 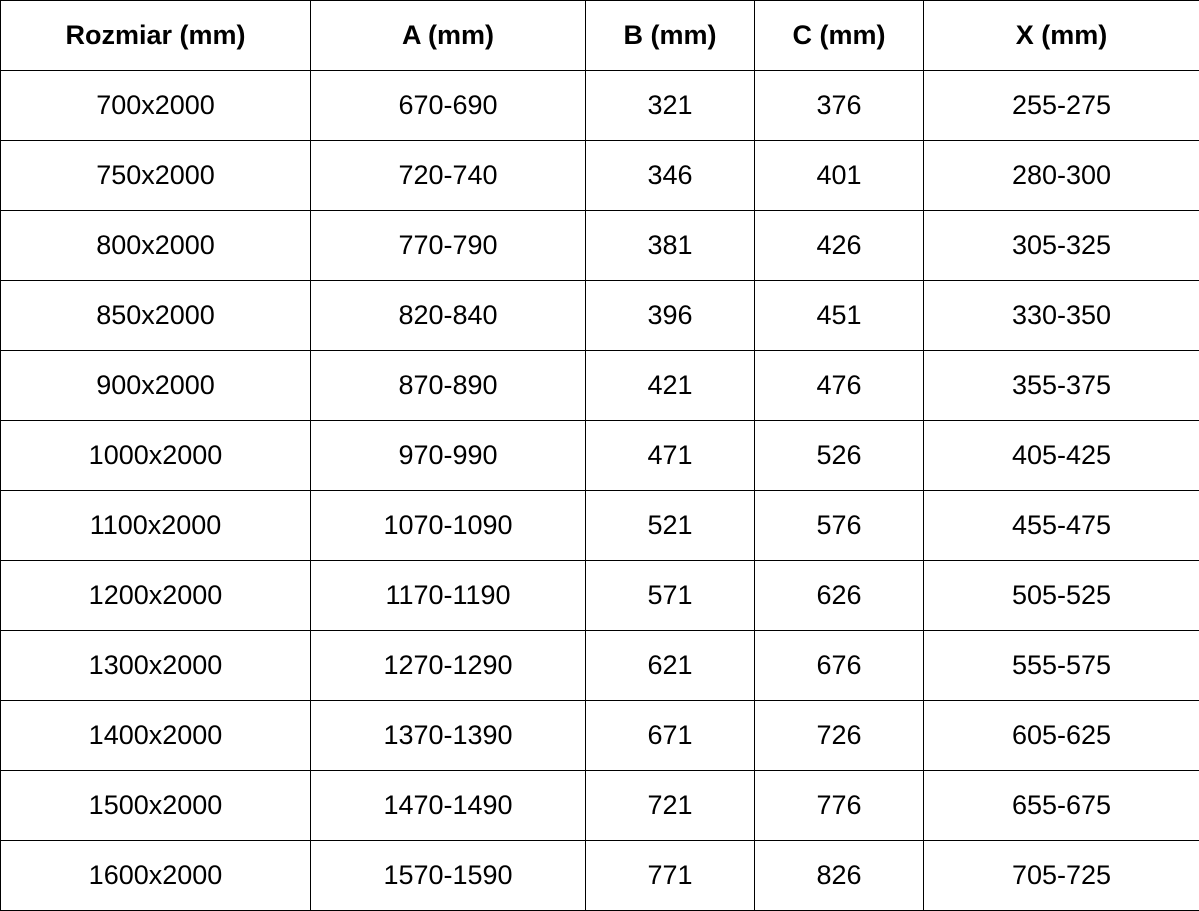 I want to click on table-cell: 605-625, so click(x=1061, y=735).